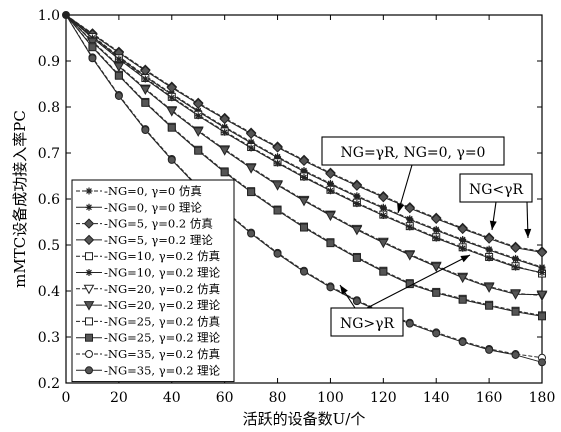  Describe the element at coordinates (49, 384) in the screenshot. I see `y-tick-label: 0.2` at that location.